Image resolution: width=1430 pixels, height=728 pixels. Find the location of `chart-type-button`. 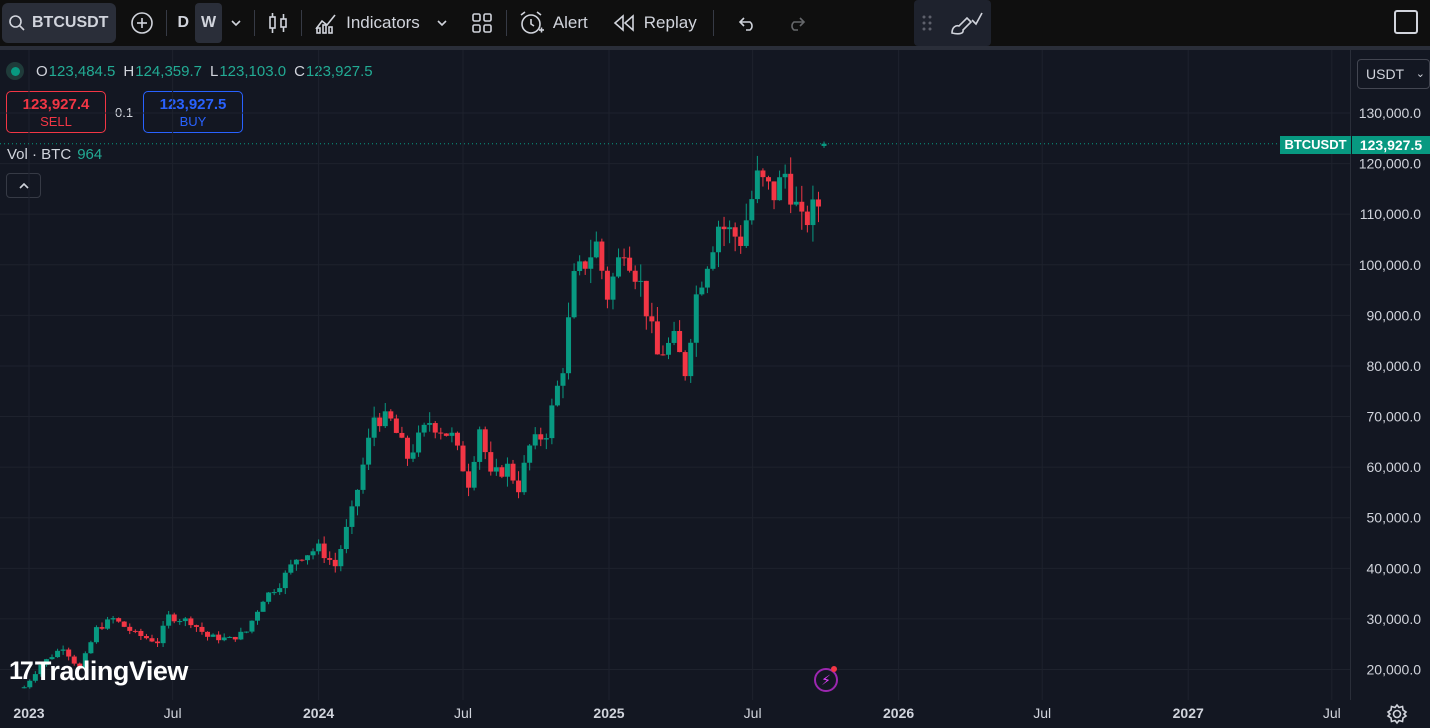

chart-type-button is located at coordinates (278, 23).